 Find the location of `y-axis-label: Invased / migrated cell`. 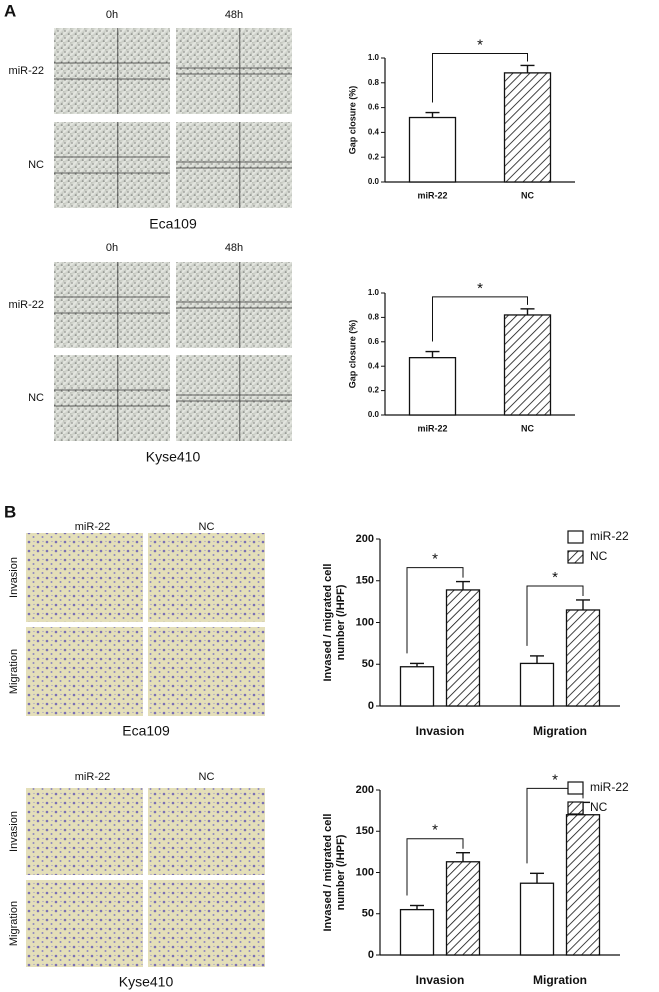

y-axis-label: Invased / migrated cell is located at coordinates (328, 873).